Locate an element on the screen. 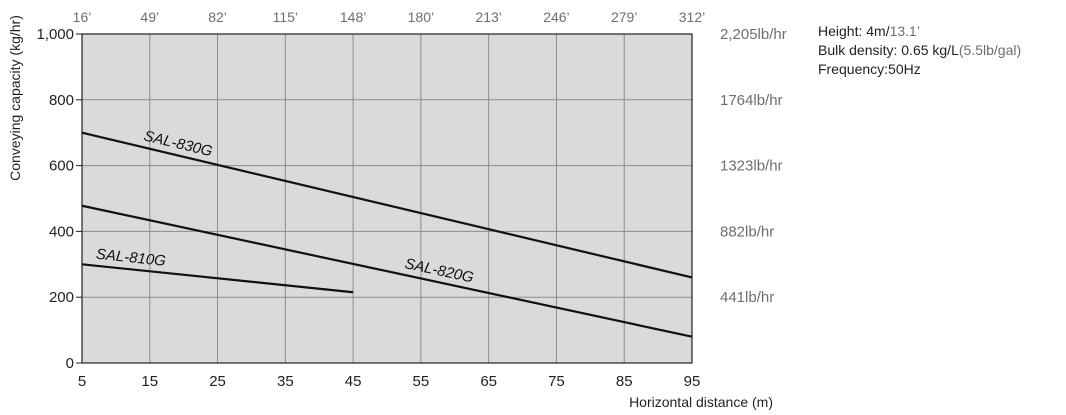  top-axis-label: 213’ is located at coordinates (488, 17).